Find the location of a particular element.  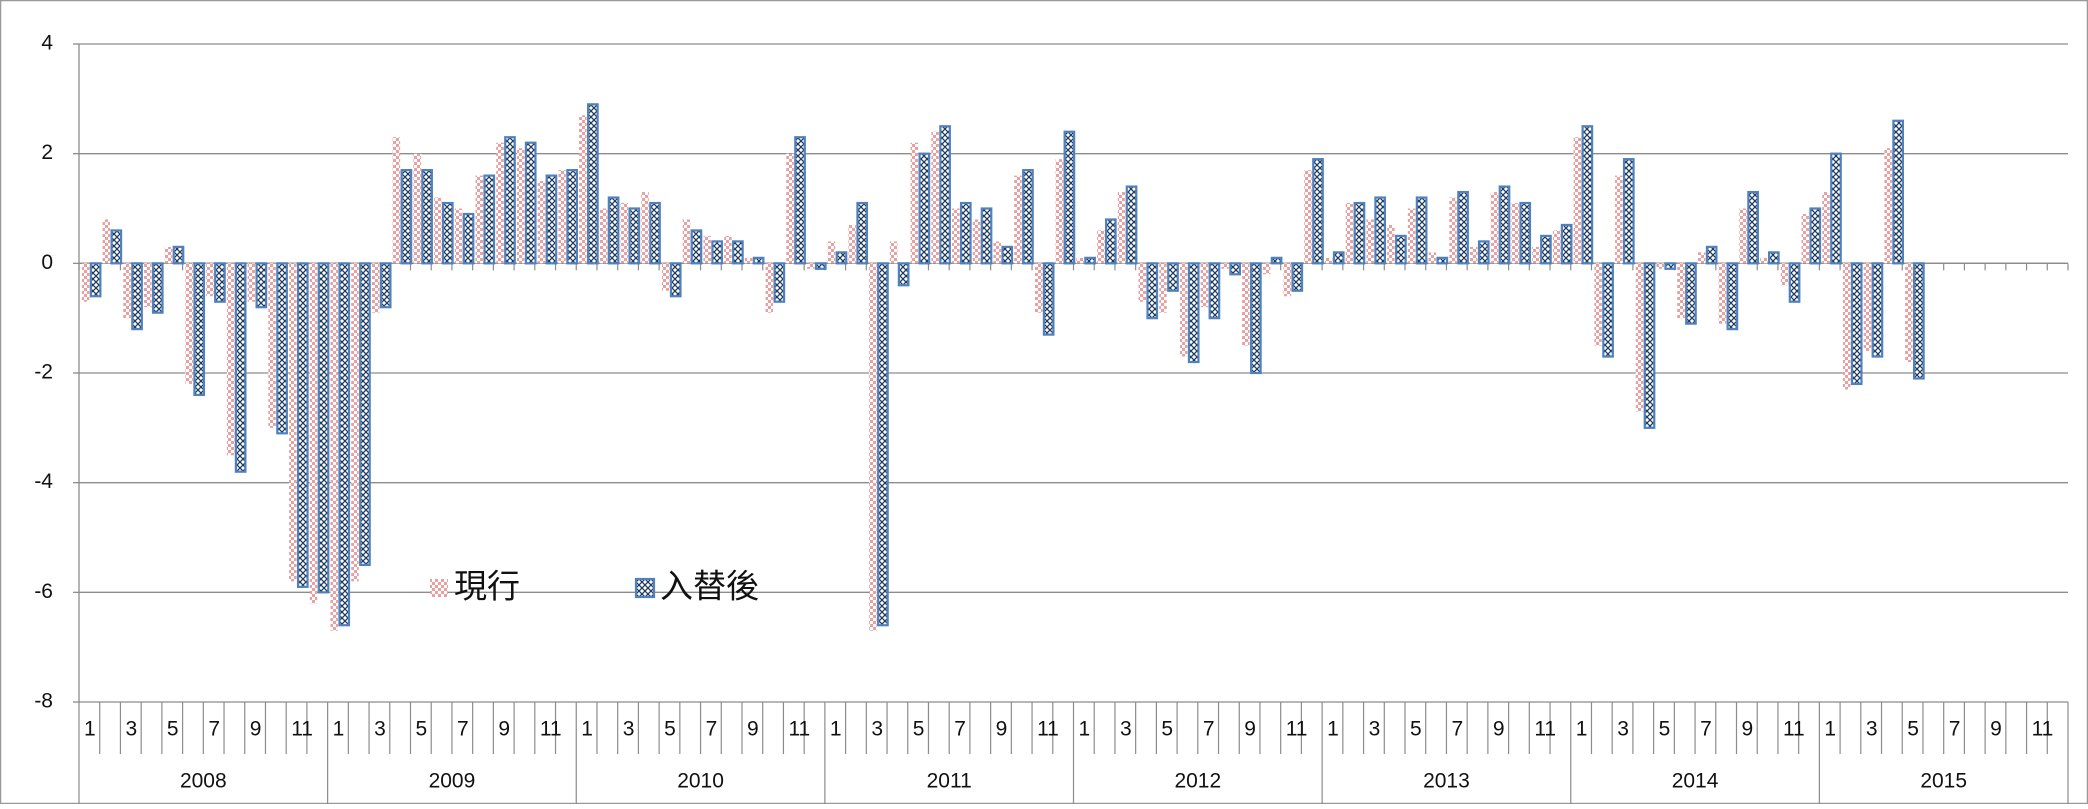

x-group-label: 2013 is located at coordinates (1446, 781).